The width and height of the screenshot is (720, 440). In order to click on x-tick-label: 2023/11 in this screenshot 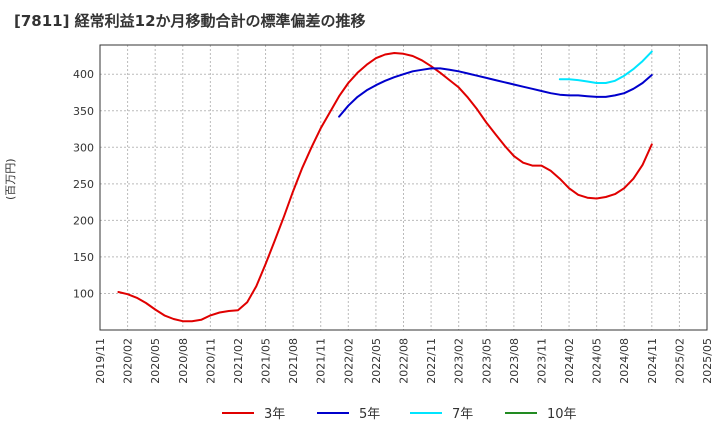, I will do `click(541, 361)`.